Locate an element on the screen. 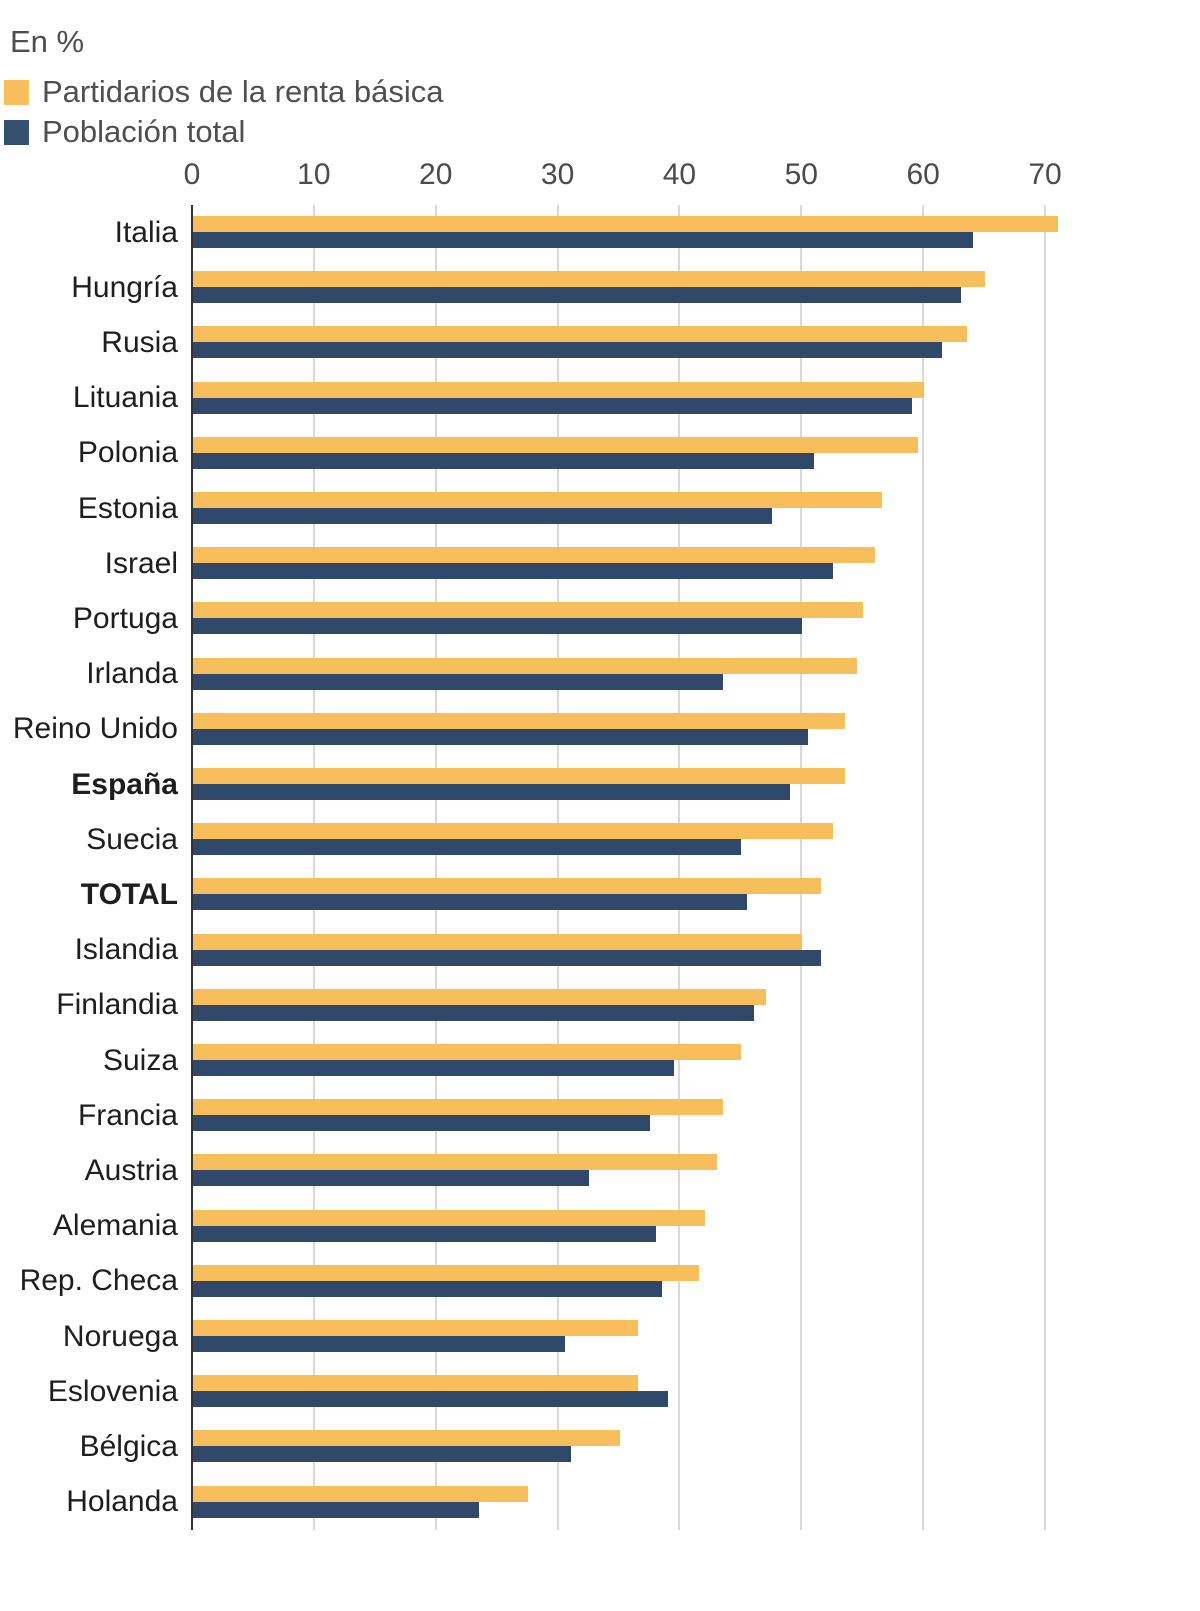 This screenshot has height=1611, width=1200. x-tick-label-30: 30 is located at coordinates (557, 174).